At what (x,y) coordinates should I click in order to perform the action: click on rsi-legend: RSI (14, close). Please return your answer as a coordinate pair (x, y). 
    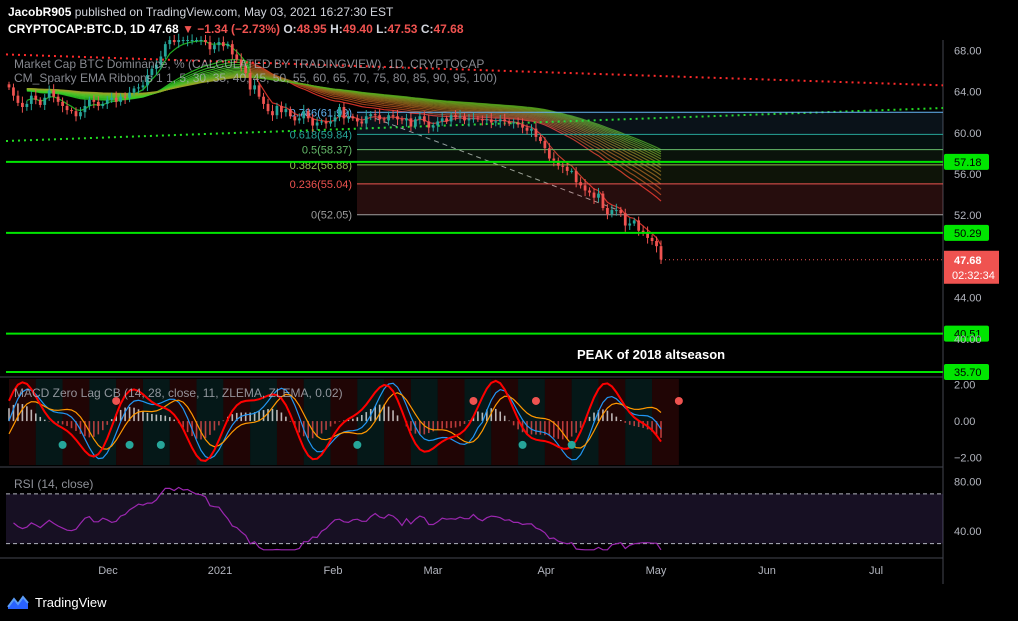
    Looking at the image, I should click on (53, 484).